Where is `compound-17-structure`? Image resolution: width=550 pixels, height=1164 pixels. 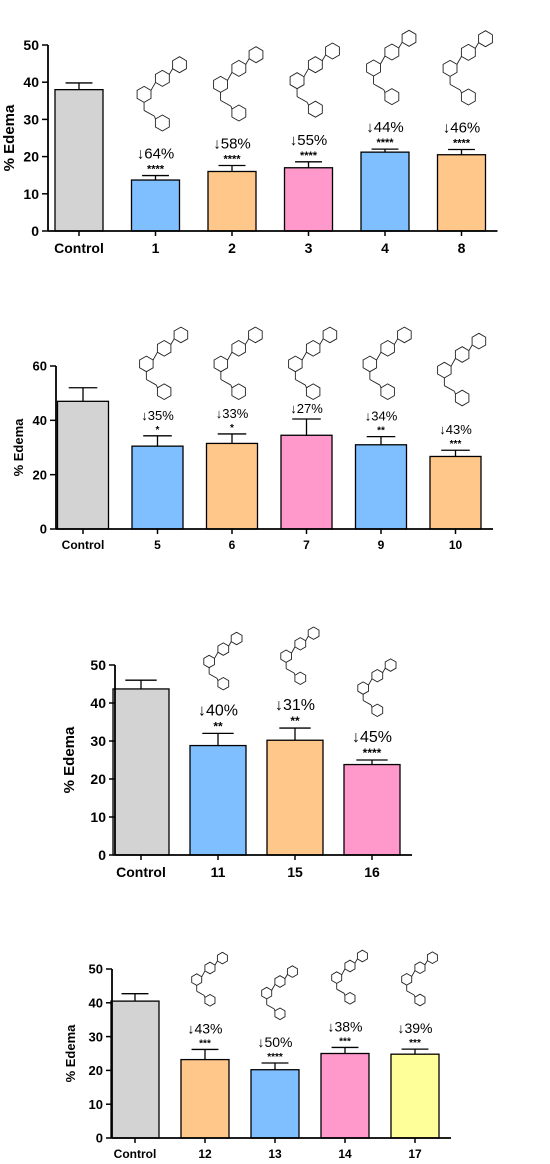
compound-17-structure is located at coordinates (419, 979).